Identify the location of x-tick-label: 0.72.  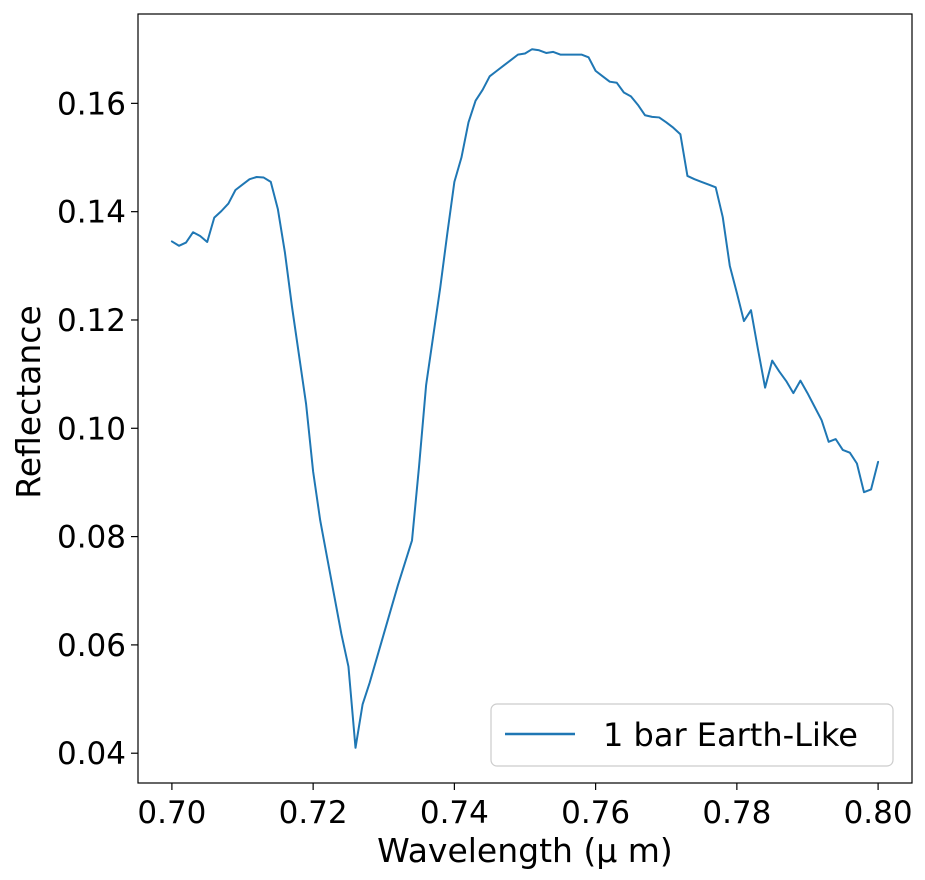
(313, 813).